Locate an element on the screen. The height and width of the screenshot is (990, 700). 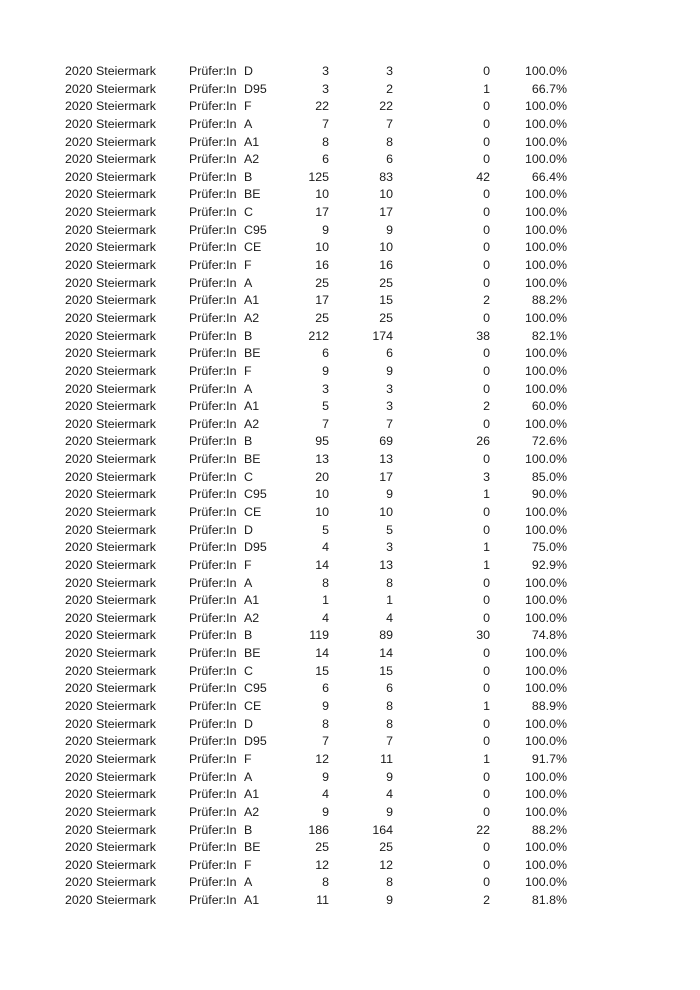
failed-cell: 1 is located at coordinates (486, 706).